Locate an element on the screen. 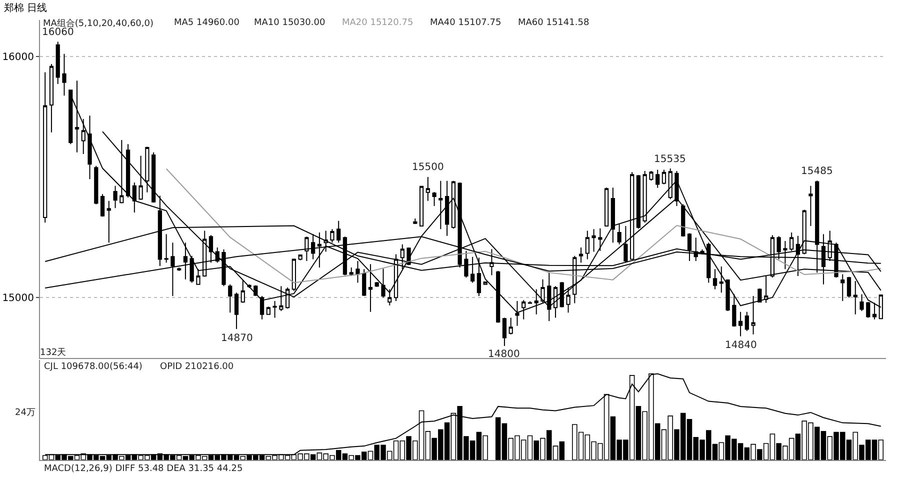 This screenshot has height=478, width=900. annotation: 132天 is located at coordinates (53, 352).